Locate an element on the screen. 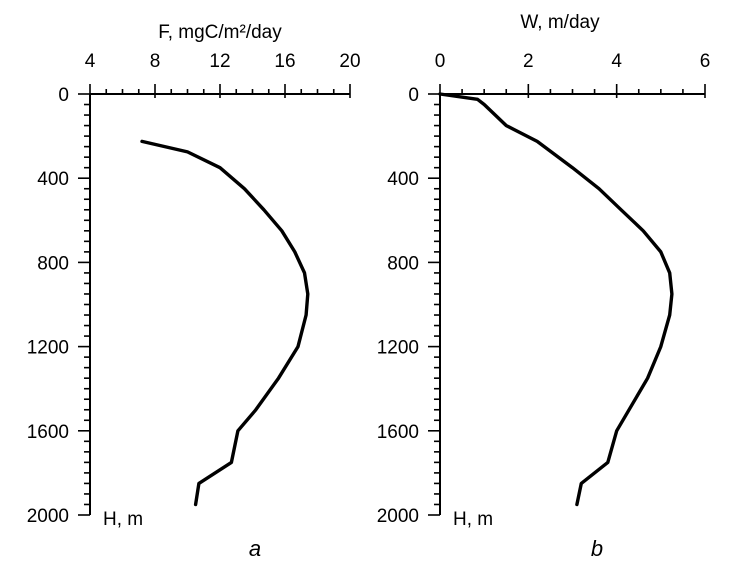  panel-label-a: a is located at coordinates (255, 548).